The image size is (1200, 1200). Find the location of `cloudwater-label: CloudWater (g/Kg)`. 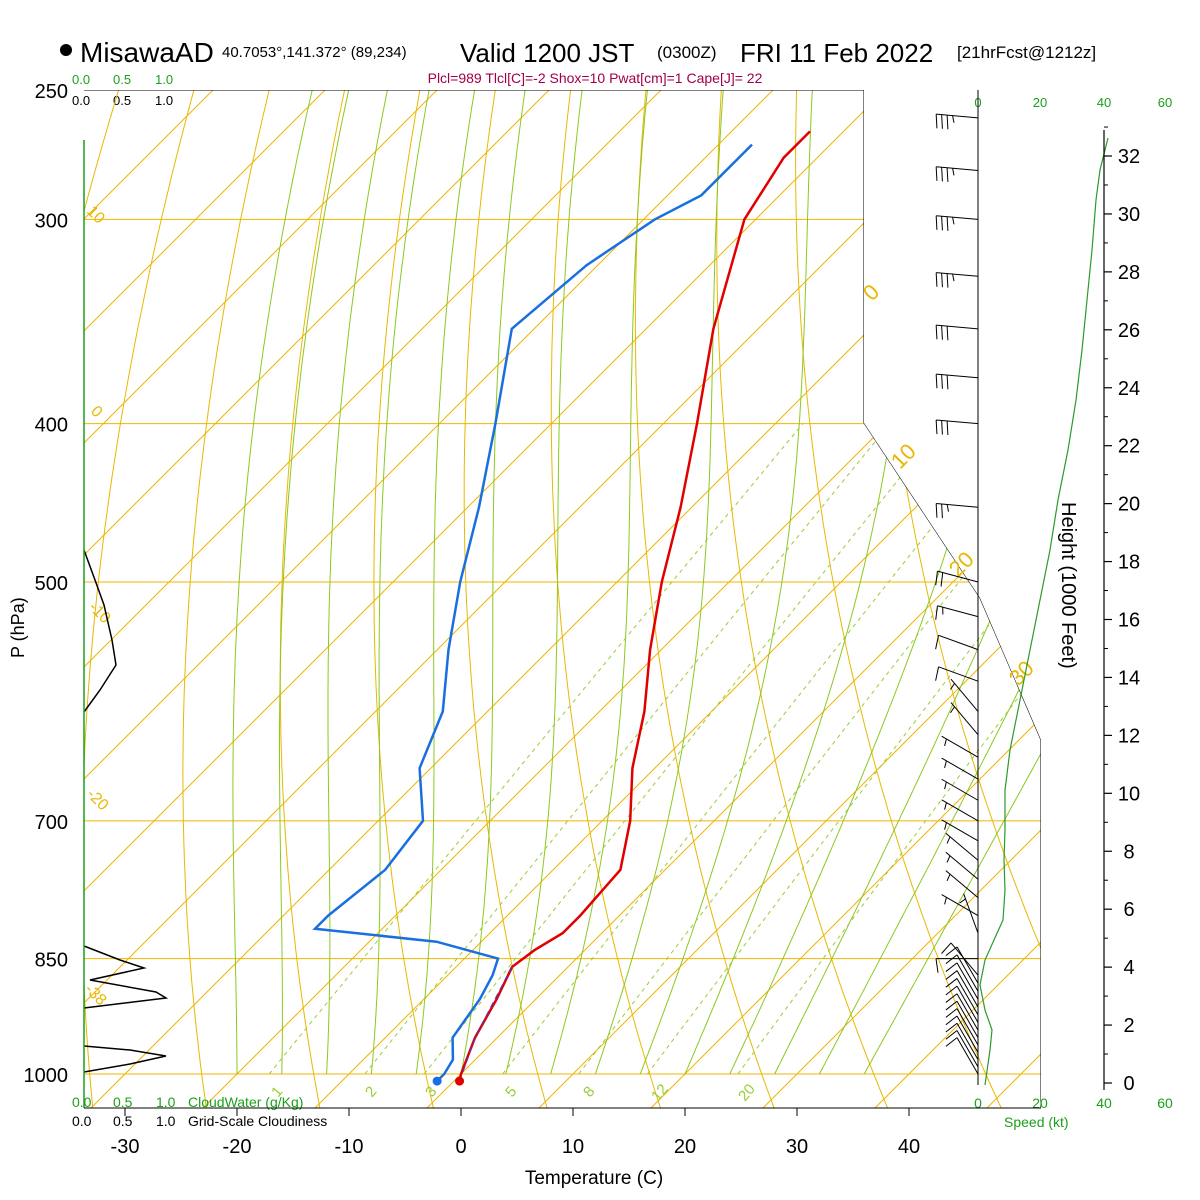

cloudwater-label: CloudWater (g/Kg) is located at coordinates (245, 1102).